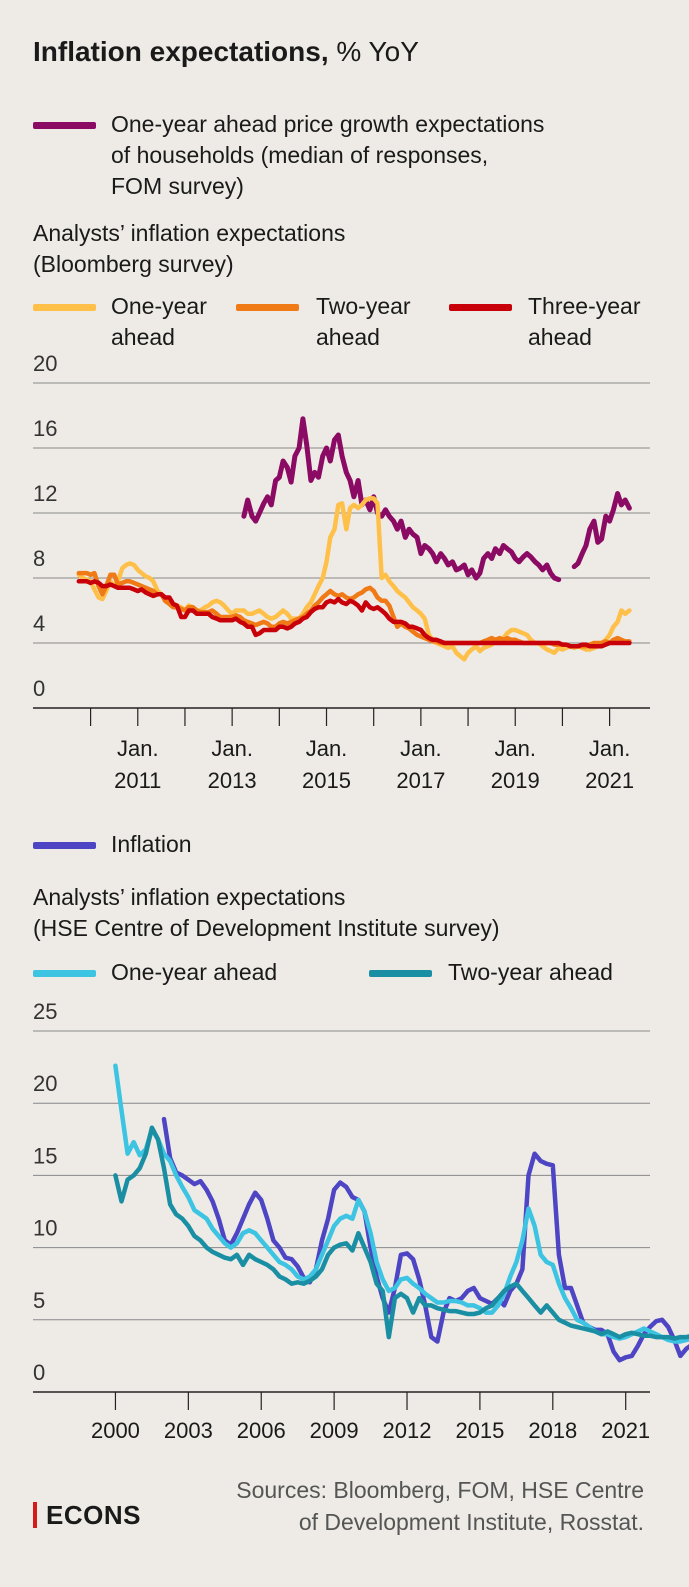 The image size is (689, 1587). What do you see at coordinates (530, 972) in the screenshot?
I see `legend-label-hse-two-year: Two-year ahead` at bounding box center [530, 972].